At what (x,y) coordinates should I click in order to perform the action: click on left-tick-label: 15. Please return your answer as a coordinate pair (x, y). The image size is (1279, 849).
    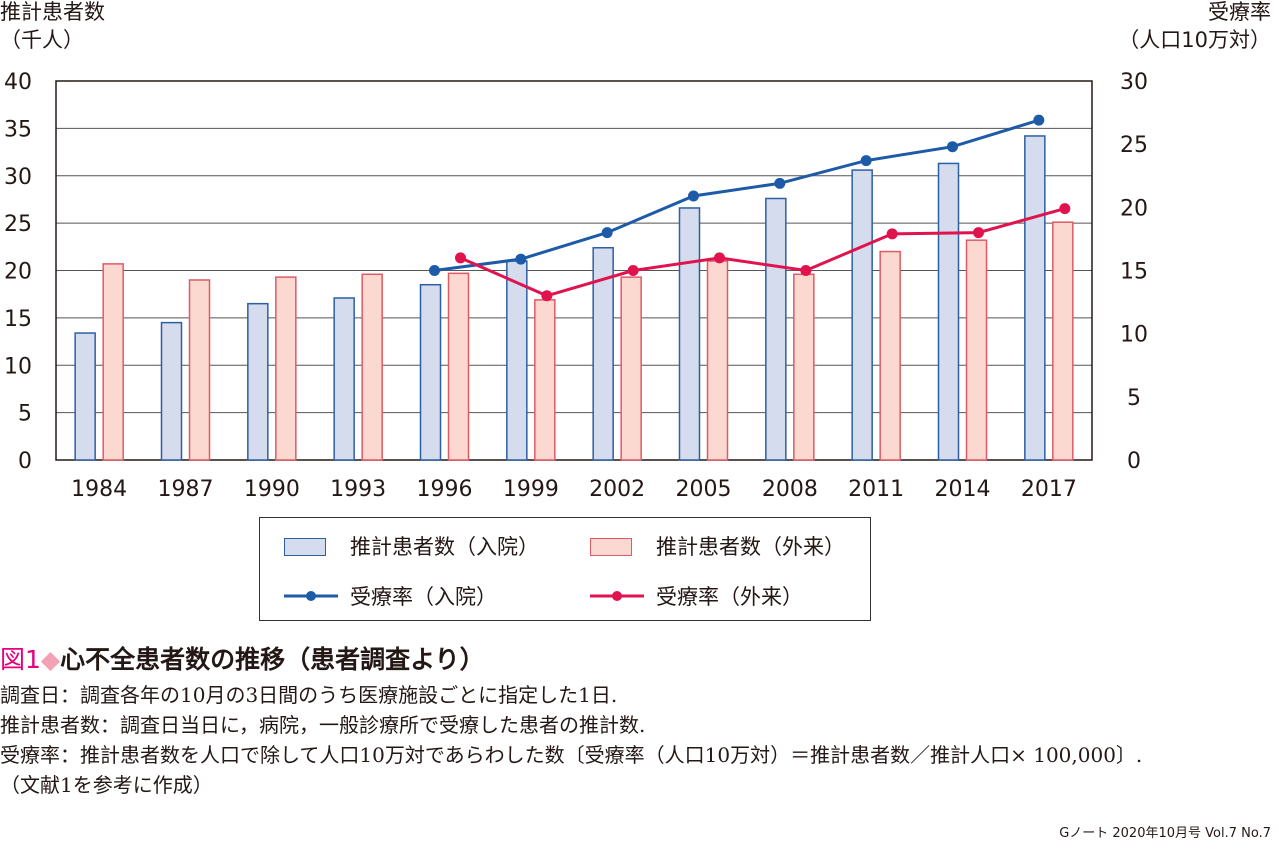
    Looking at the image, I should click on (18, 319).